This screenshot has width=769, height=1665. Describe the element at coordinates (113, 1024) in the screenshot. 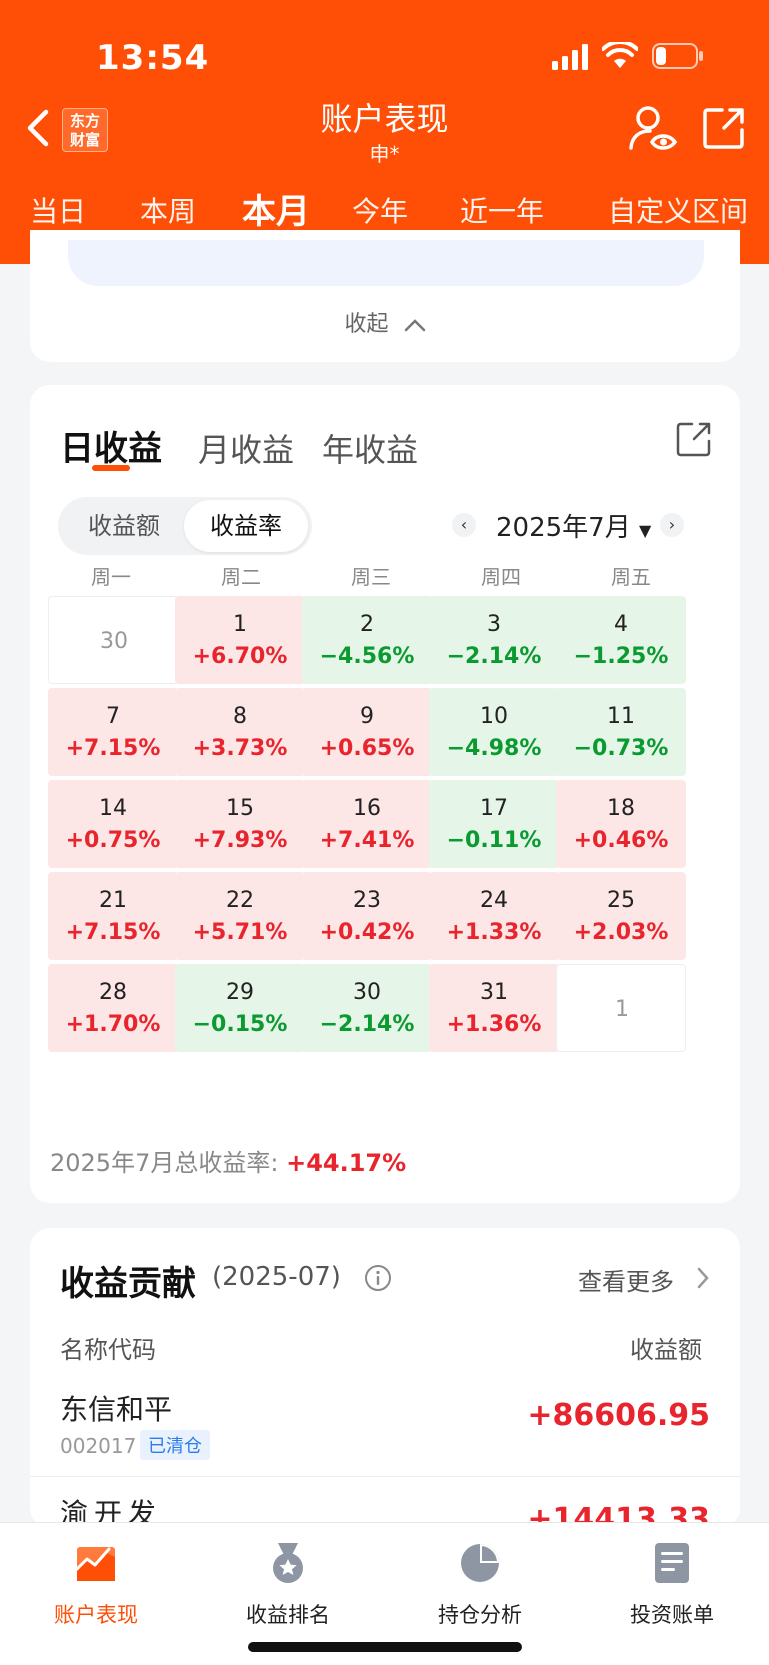

I see `day-return-rate: +1.70%` at that location.